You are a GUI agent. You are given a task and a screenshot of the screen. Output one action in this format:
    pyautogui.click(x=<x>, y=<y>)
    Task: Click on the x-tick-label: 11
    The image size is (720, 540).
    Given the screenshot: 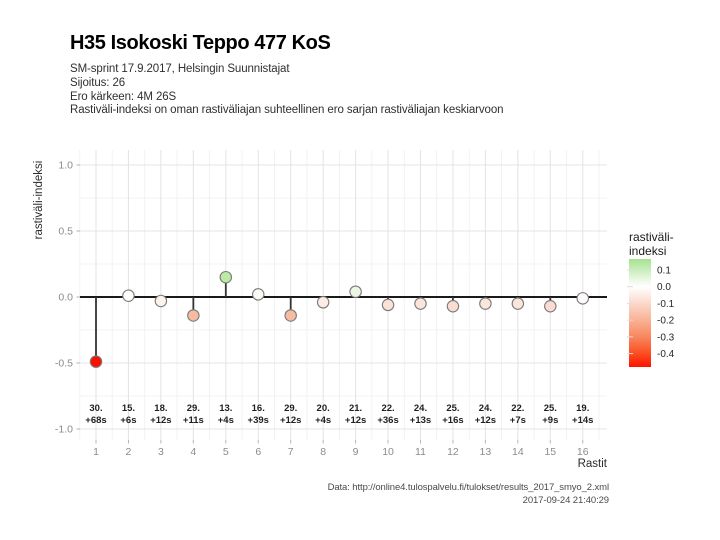 What is the action you would take?
    pyautogui.click(x=420, y=452)
    